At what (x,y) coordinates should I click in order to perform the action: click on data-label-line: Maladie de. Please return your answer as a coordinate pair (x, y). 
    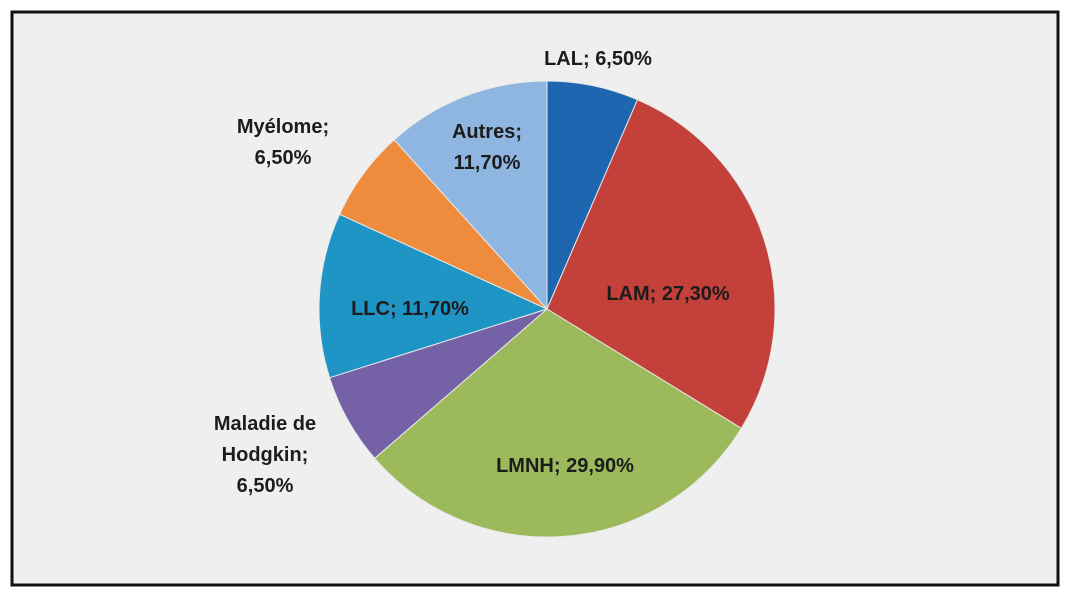
    Looking at the image, I should click on (265, 424).